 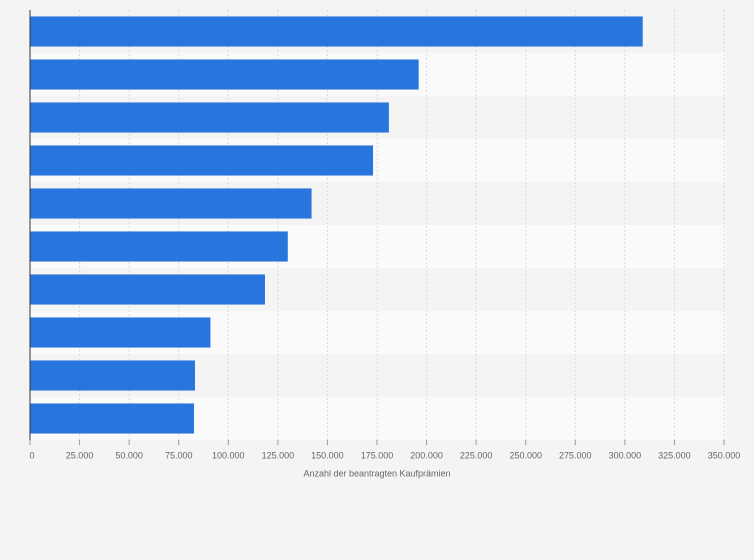 I want to click on x-tick-label: 150.000, so click(x=327, y=455).